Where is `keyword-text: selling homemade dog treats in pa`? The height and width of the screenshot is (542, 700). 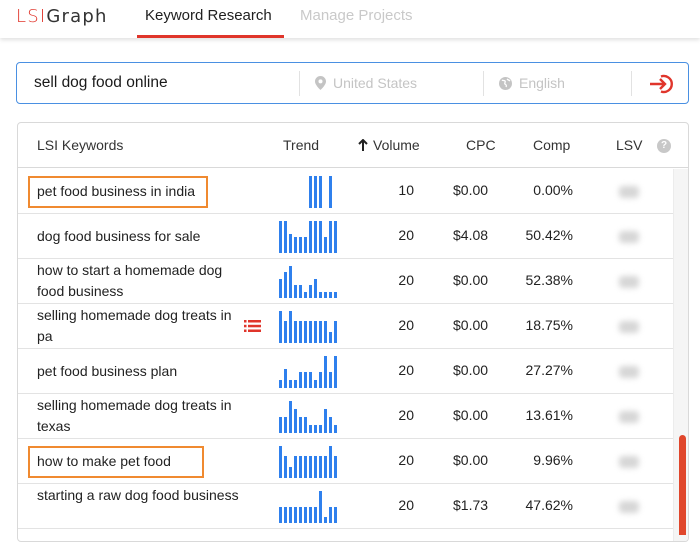
keyword-text: selling homemade dog treats in pa is located at coordinates (134, 325).